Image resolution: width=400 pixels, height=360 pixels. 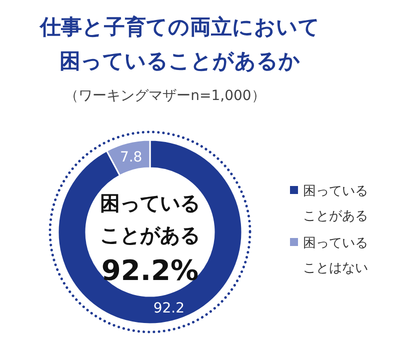 I want to click on legend-label: 困っていることはない, so click(x=335, y=256).